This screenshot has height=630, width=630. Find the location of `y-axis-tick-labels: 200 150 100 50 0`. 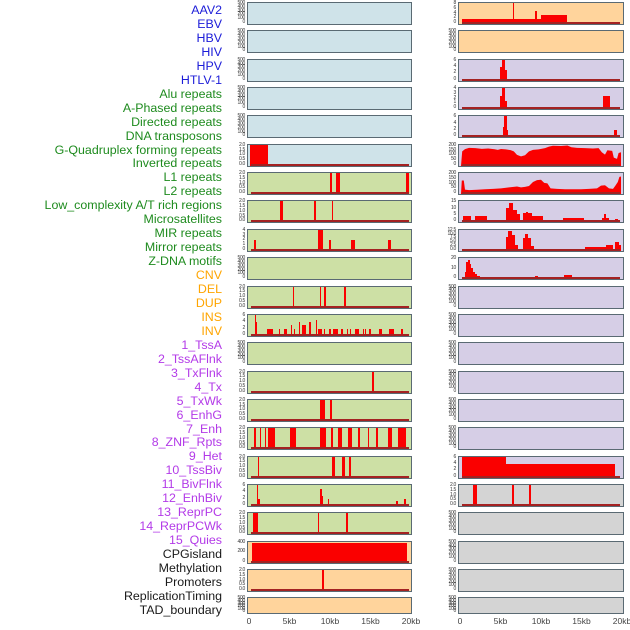

y-axis-tick-labels: 200 150 100 50 0 is located at coordinates (444, 184).